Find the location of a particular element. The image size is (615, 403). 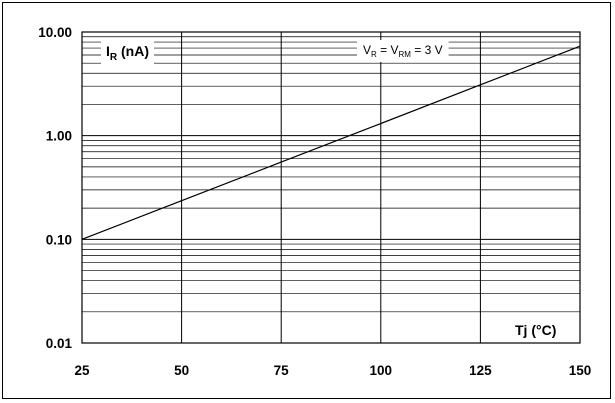

condition-v2-subscript: RM is located at coordinates (404, 54).